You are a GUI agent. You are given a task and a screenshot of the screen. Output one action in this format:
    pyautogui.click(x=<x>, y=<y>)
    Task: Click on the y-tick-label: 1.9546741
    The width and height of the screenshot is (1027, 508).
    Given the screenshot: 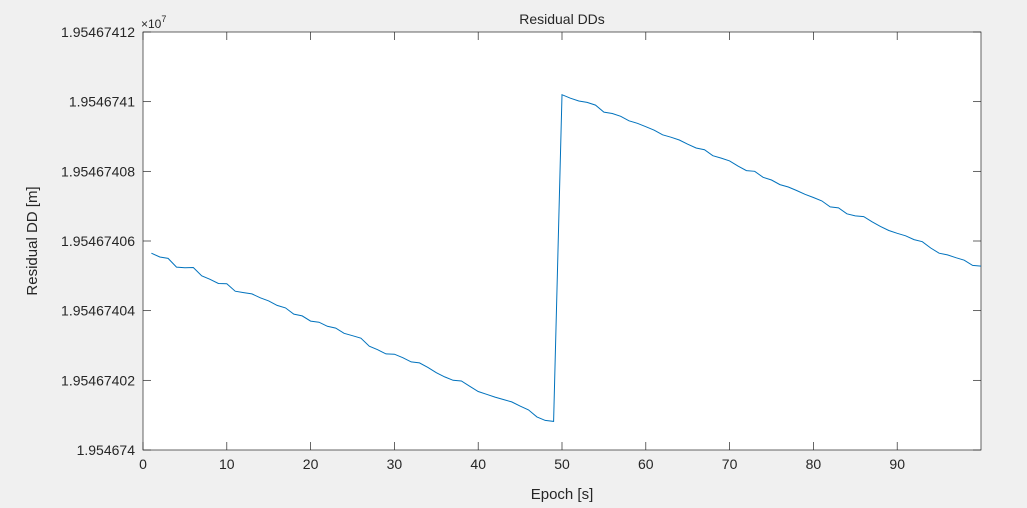 What is the action you would take?
    pyautogui.click(x=102, y=102)
    